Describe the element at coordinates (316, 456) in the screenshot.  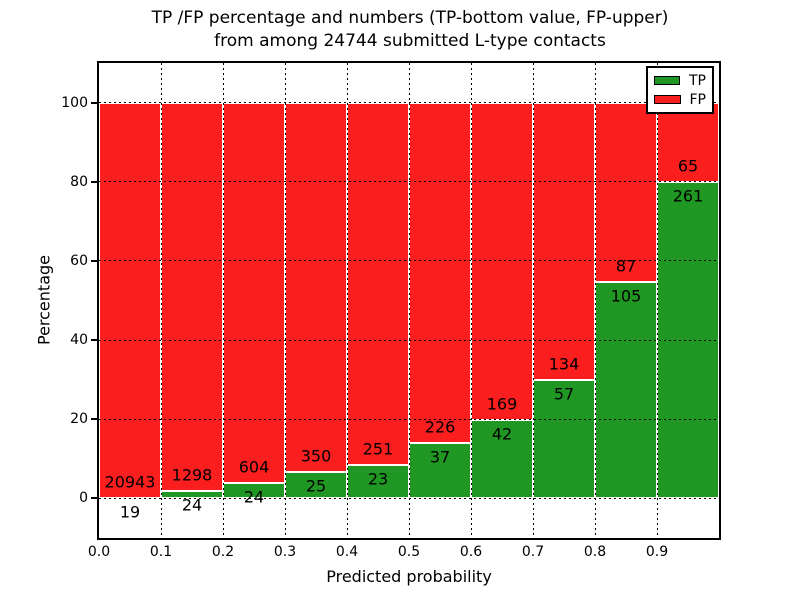
I see `fp-count-label: 350` at that location.